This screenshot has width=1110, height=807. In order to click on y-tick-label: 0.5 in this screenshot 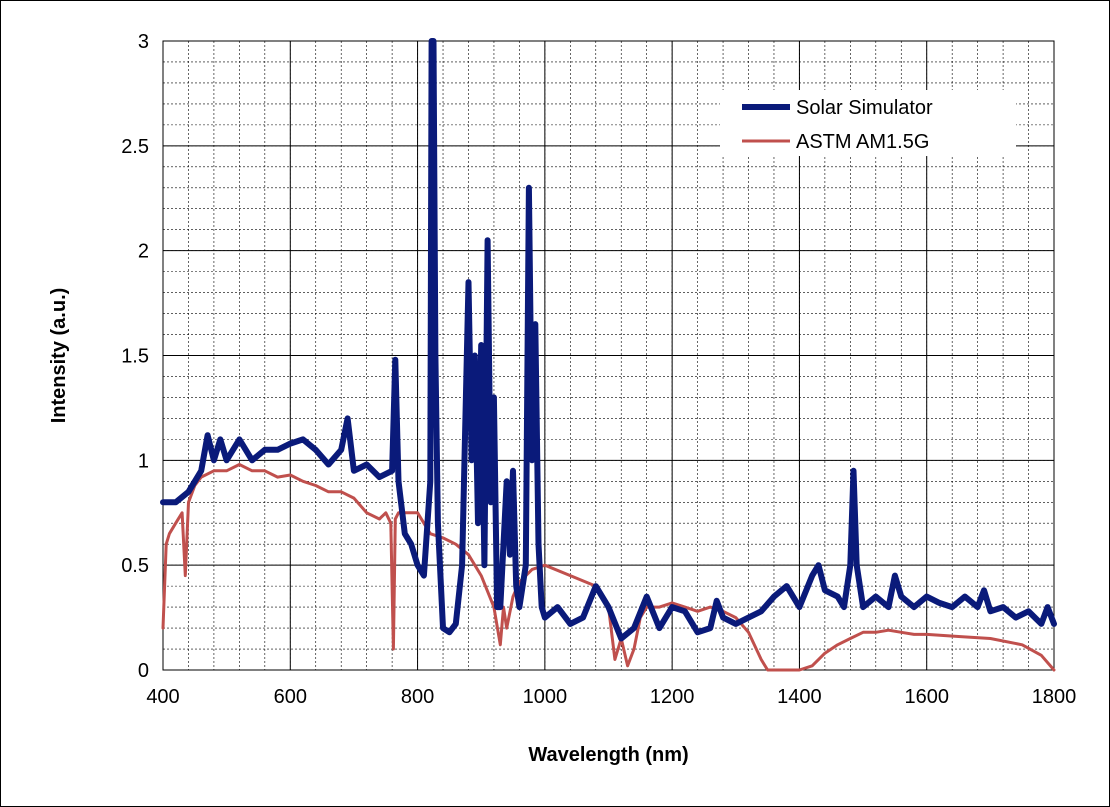, I will do `click(135, 566)`.